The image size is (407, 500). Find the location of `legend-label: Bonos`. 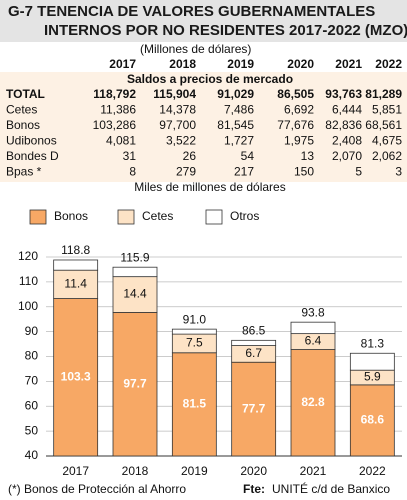

legend-label: Bonos is located at coordinates (71, 216).